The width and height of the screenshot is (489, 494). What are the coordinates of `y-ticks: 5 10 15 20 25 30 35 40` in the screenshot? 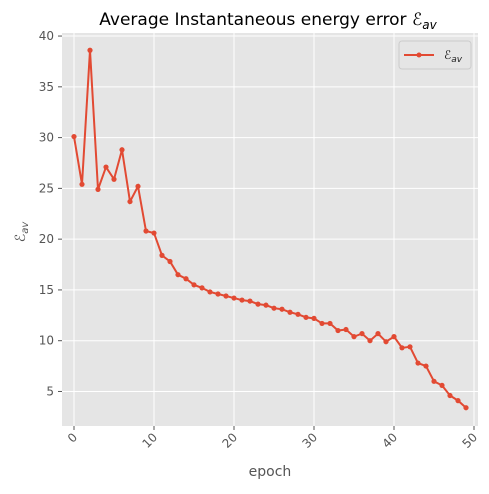 It's located at (50, 213).